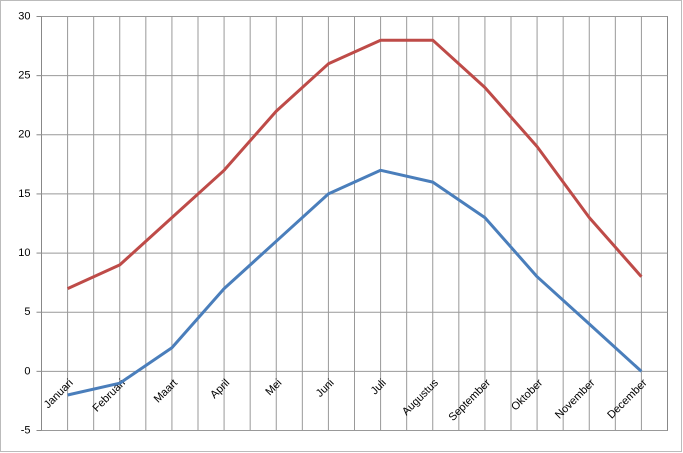  What do you see at coordinates (24, 194) in the screenshot?
I see `y-tick-label: 15` at bounding box center [24, 194].